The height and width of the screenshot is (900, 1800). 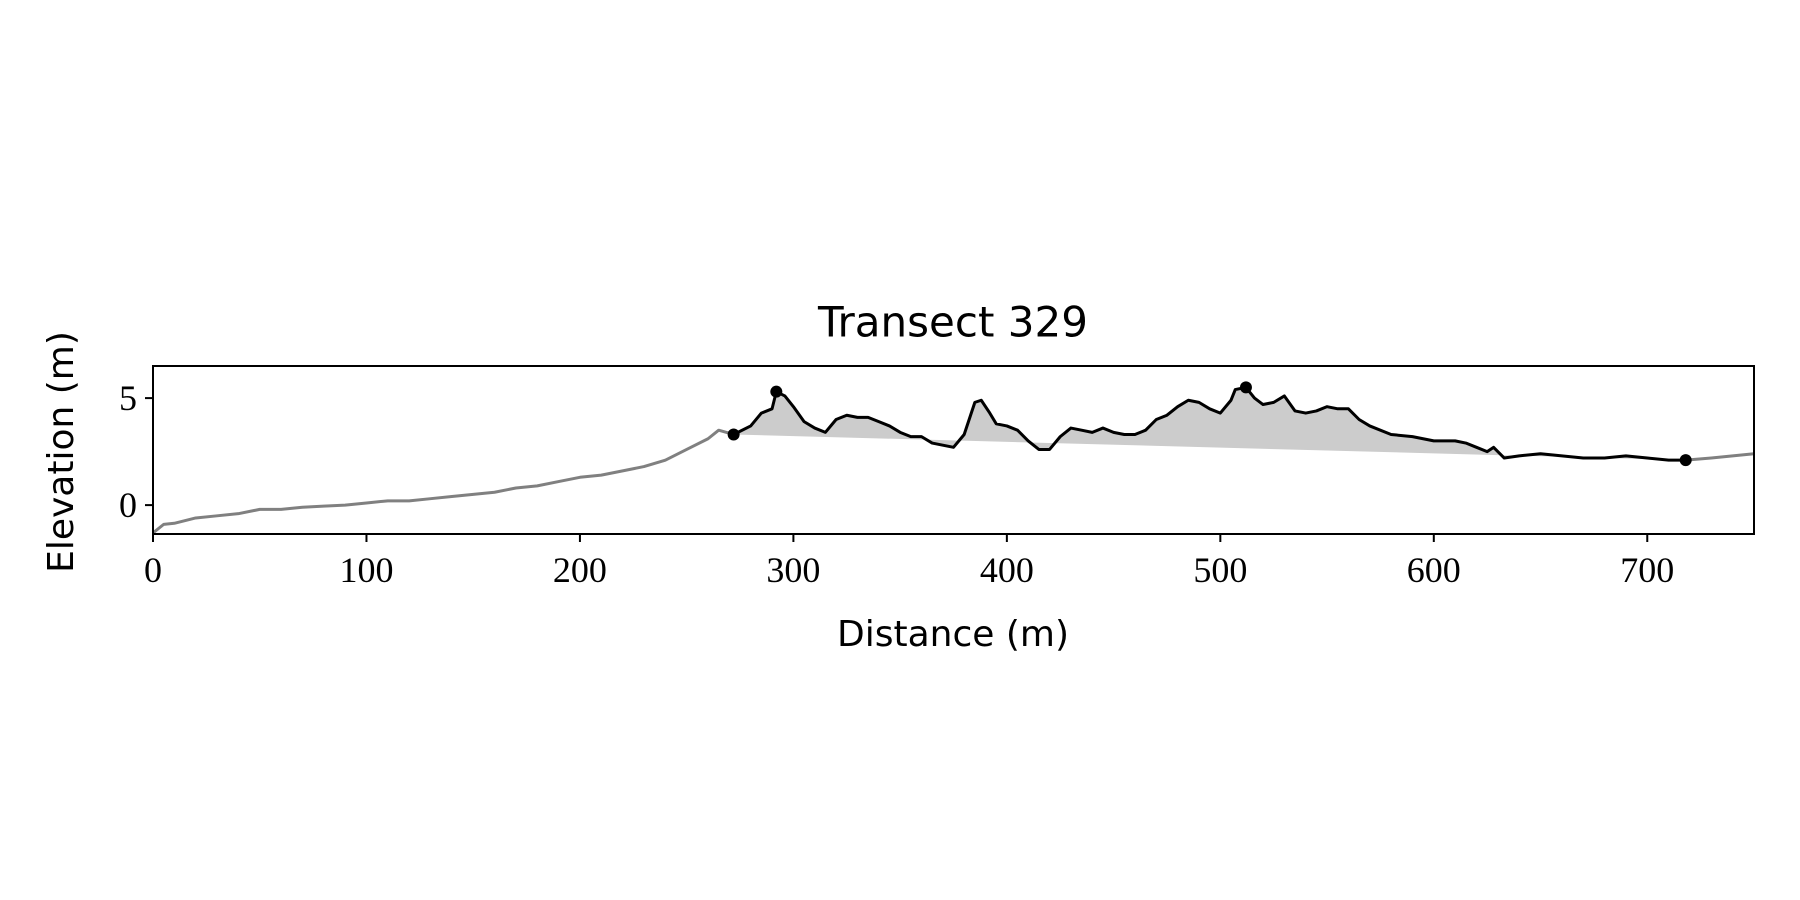 I want to click on y-tick-label: 5, so click(x=128, y=398).